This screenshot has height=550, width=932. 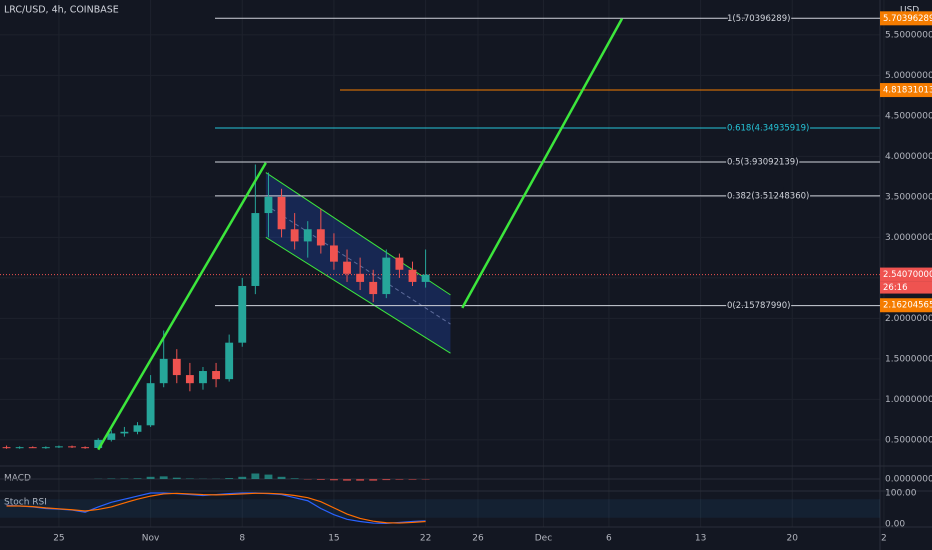 What do you see at coordinates (884, 539) in the screenshot?
I see `x-tick-label: 2` at bounding box center [884, 539].